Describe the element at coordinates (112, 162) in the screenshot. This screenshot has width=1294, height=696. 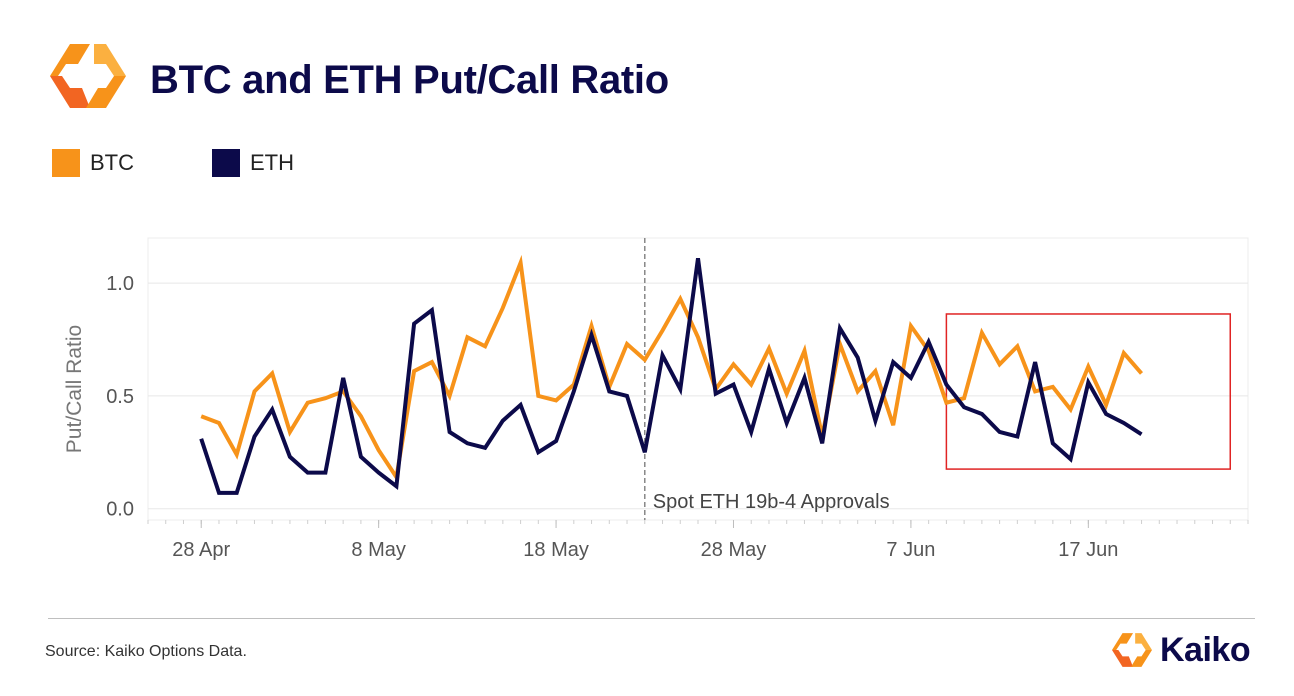
I see `legend-label-btc: BTC` at that location.